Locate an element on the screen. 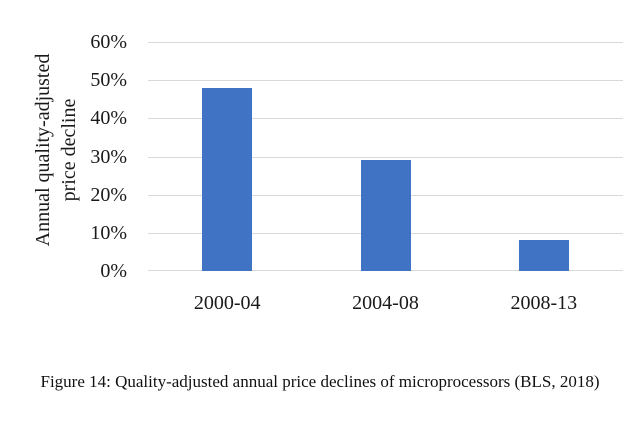  y-tick-label: 50% is located at coordinates (108, 80).